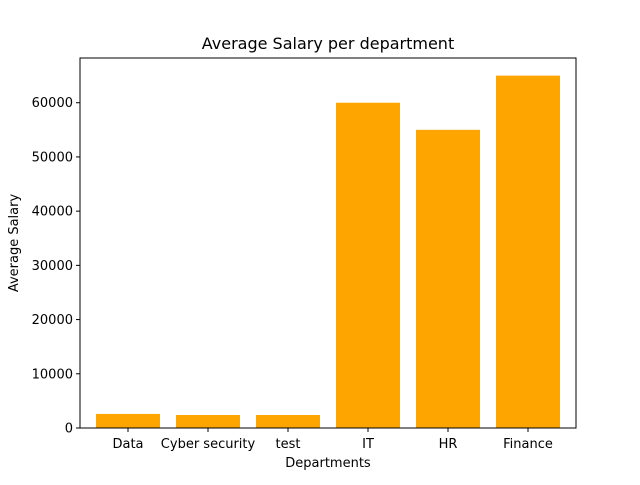 This screenshot has height=485, width=640. I want to click on y-ticks-layer: 0 10000 20000 30000 40000 50000 60000, so click(56, 266).